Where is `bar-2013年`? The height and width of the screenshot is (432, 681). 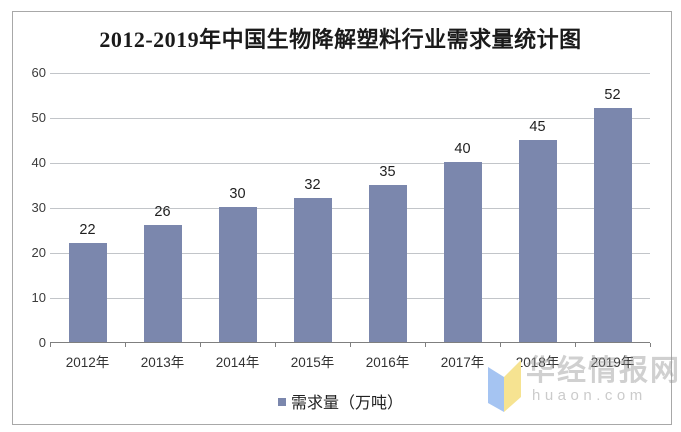
bar-2013年 is located at coordinates (162, 283).